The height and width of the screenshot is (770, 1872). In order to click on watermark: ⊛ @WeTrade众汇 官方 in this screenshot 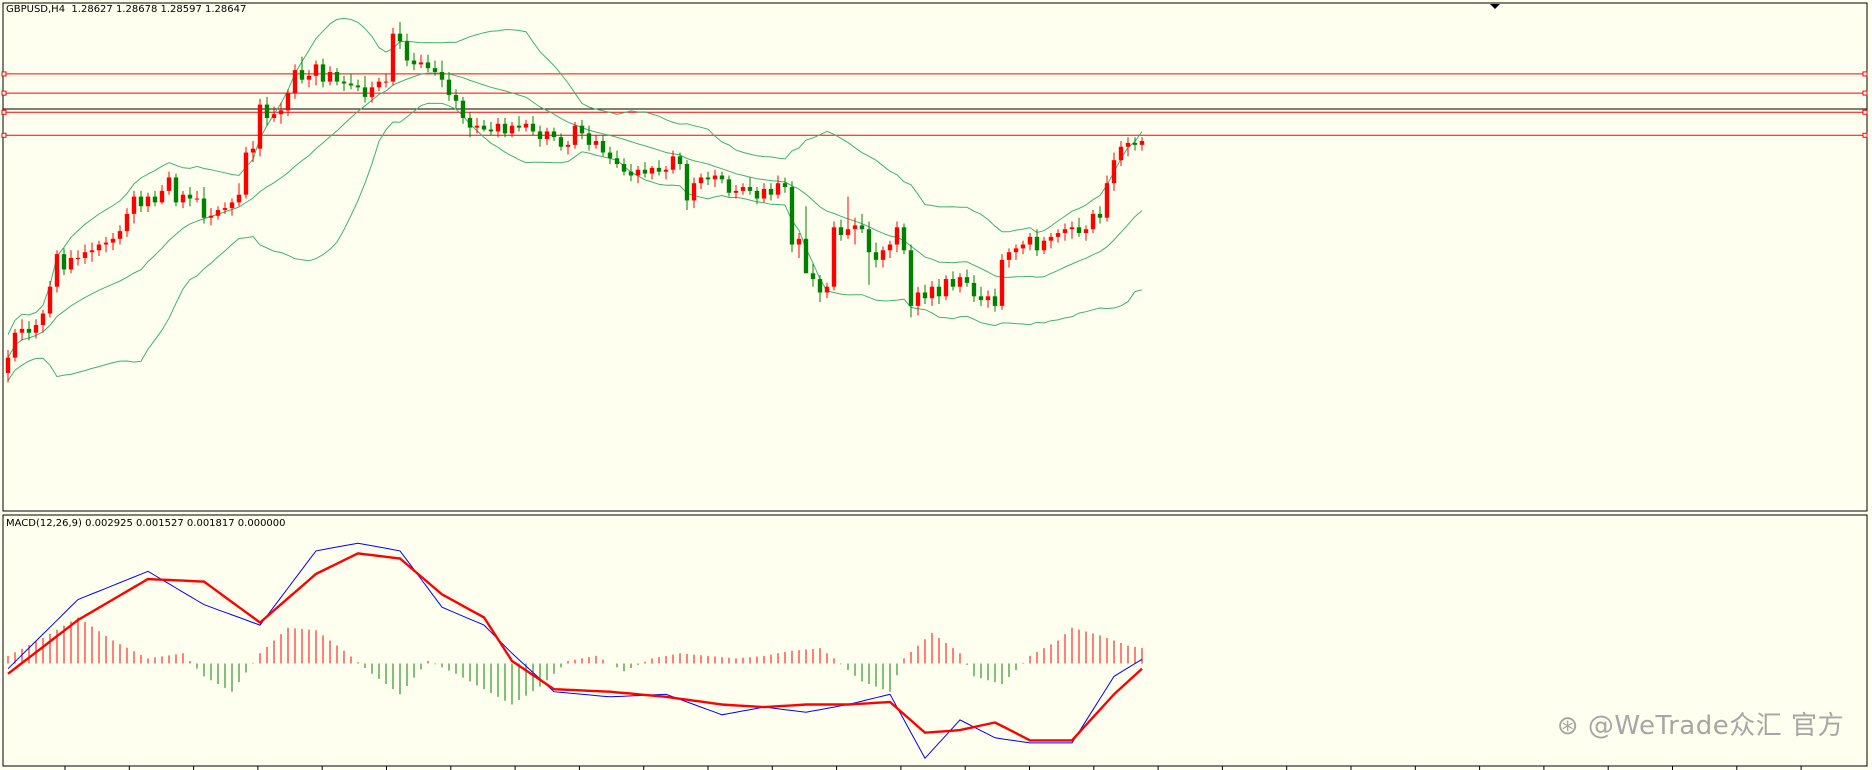, I will do `click(1700, 723)`.